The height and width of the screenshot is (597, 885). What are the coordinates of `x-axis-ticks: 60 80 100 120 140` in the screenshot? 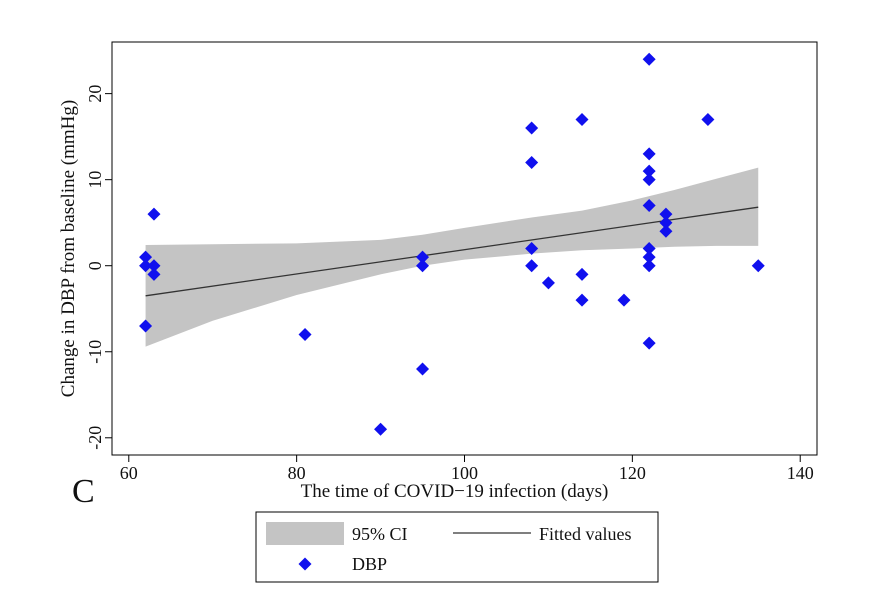 It's located at (467, 469).